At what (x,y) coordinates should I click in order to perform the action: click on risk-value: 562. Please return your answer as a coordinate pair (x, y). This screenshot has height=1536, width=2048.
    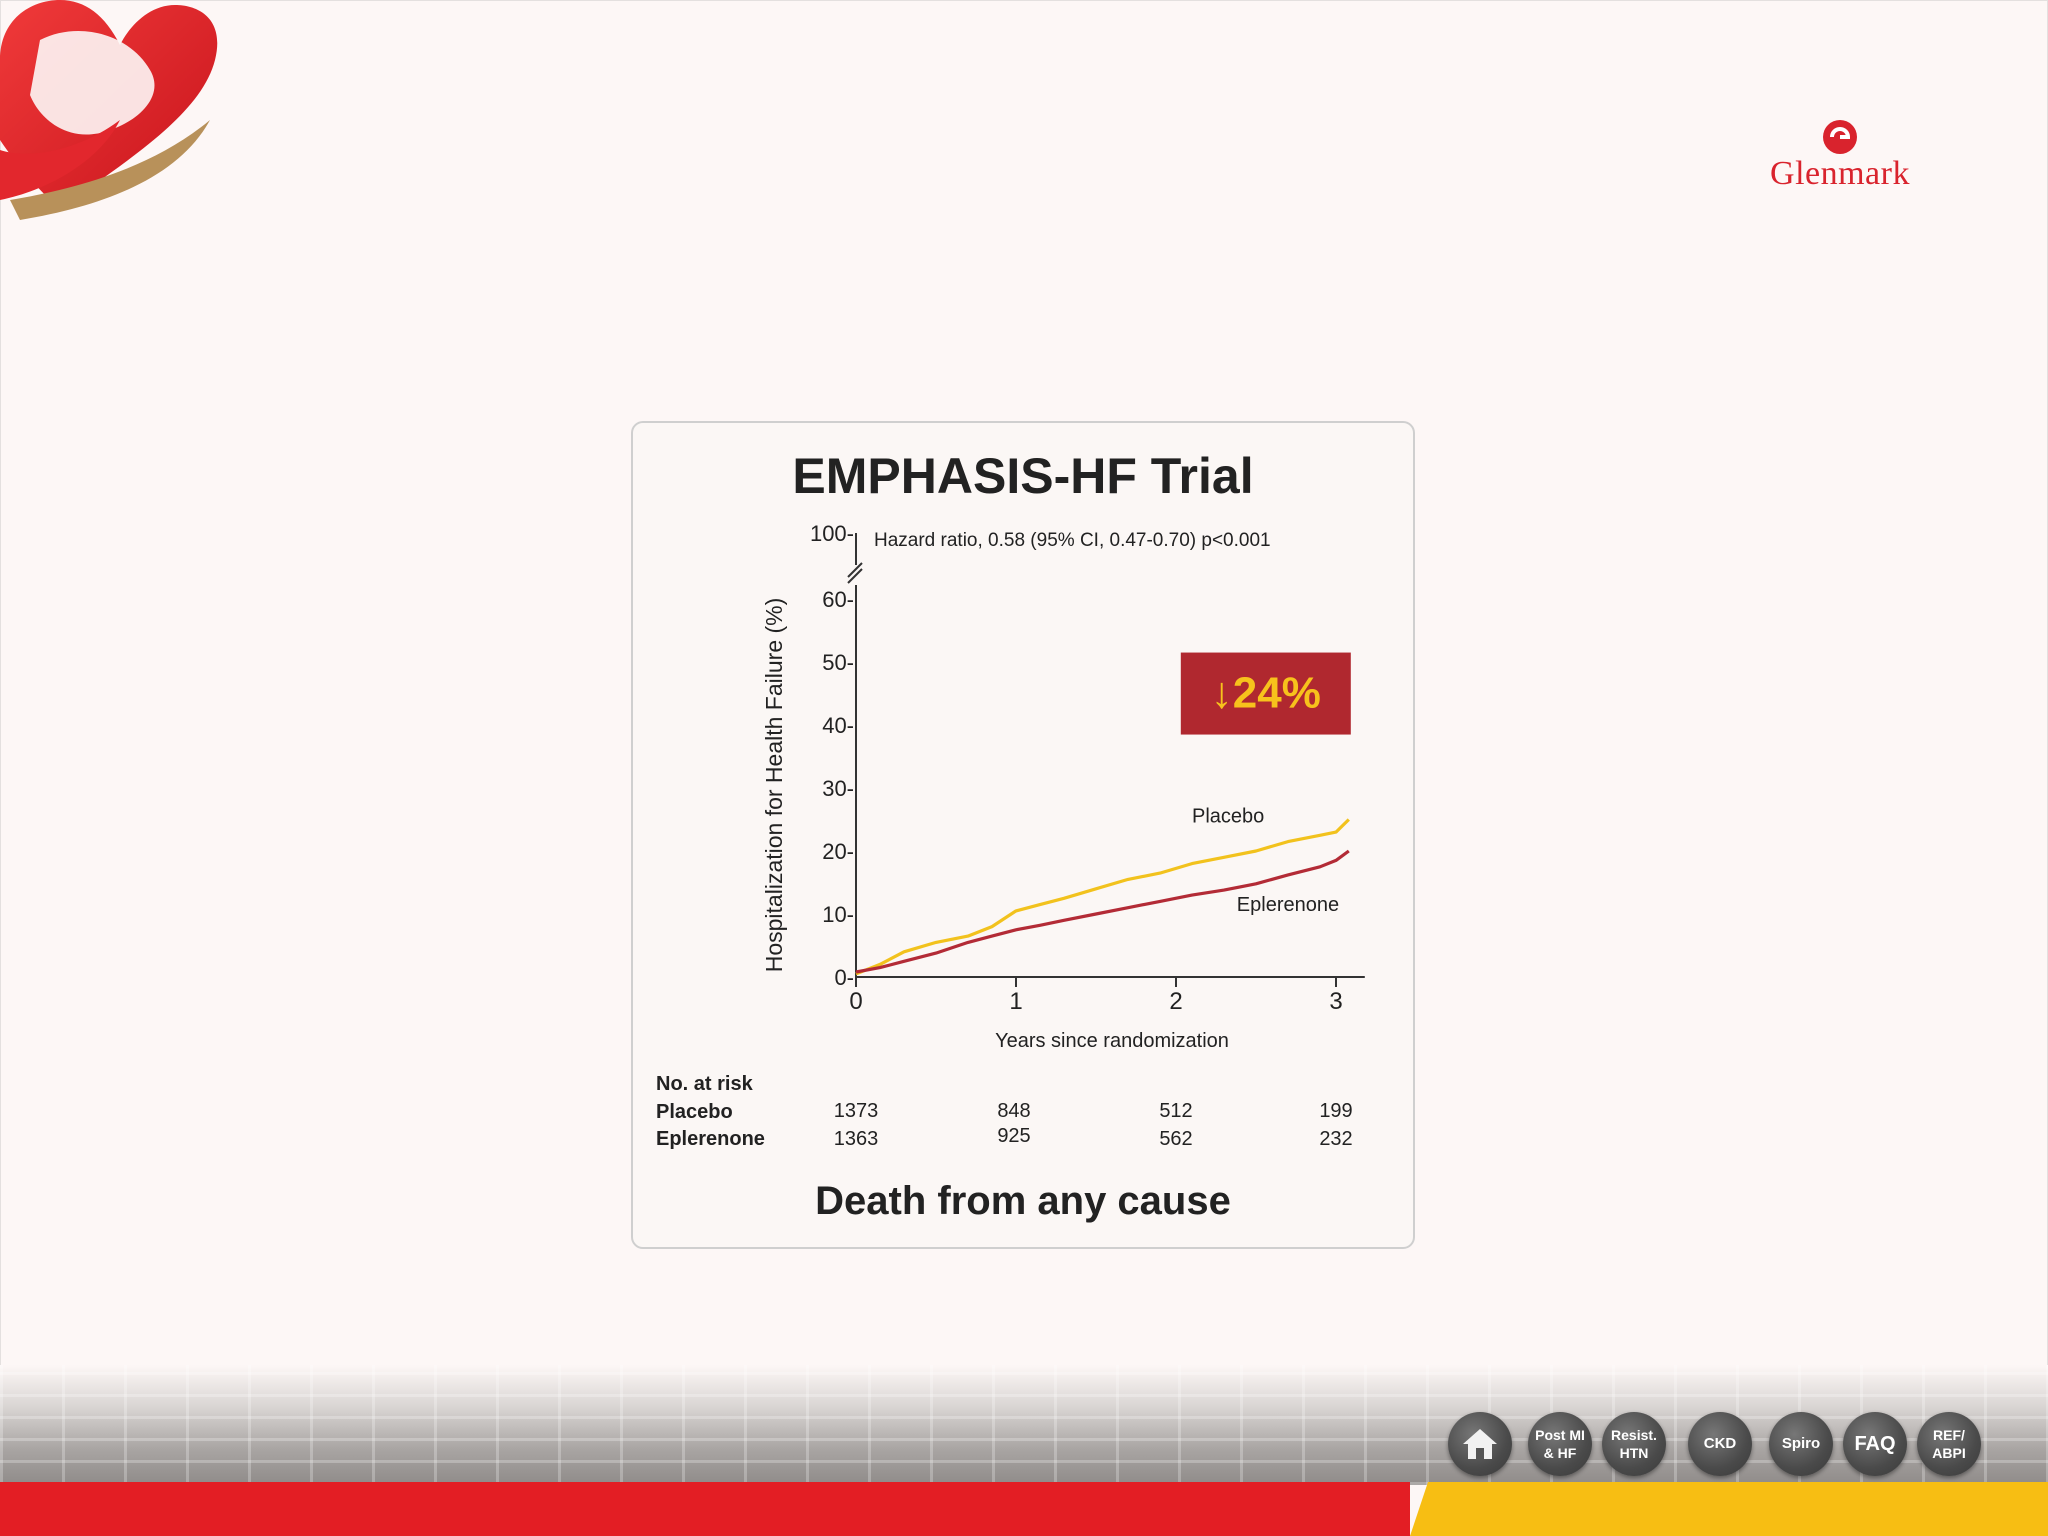
    Looking at the image, I should click on (1176, 1139).